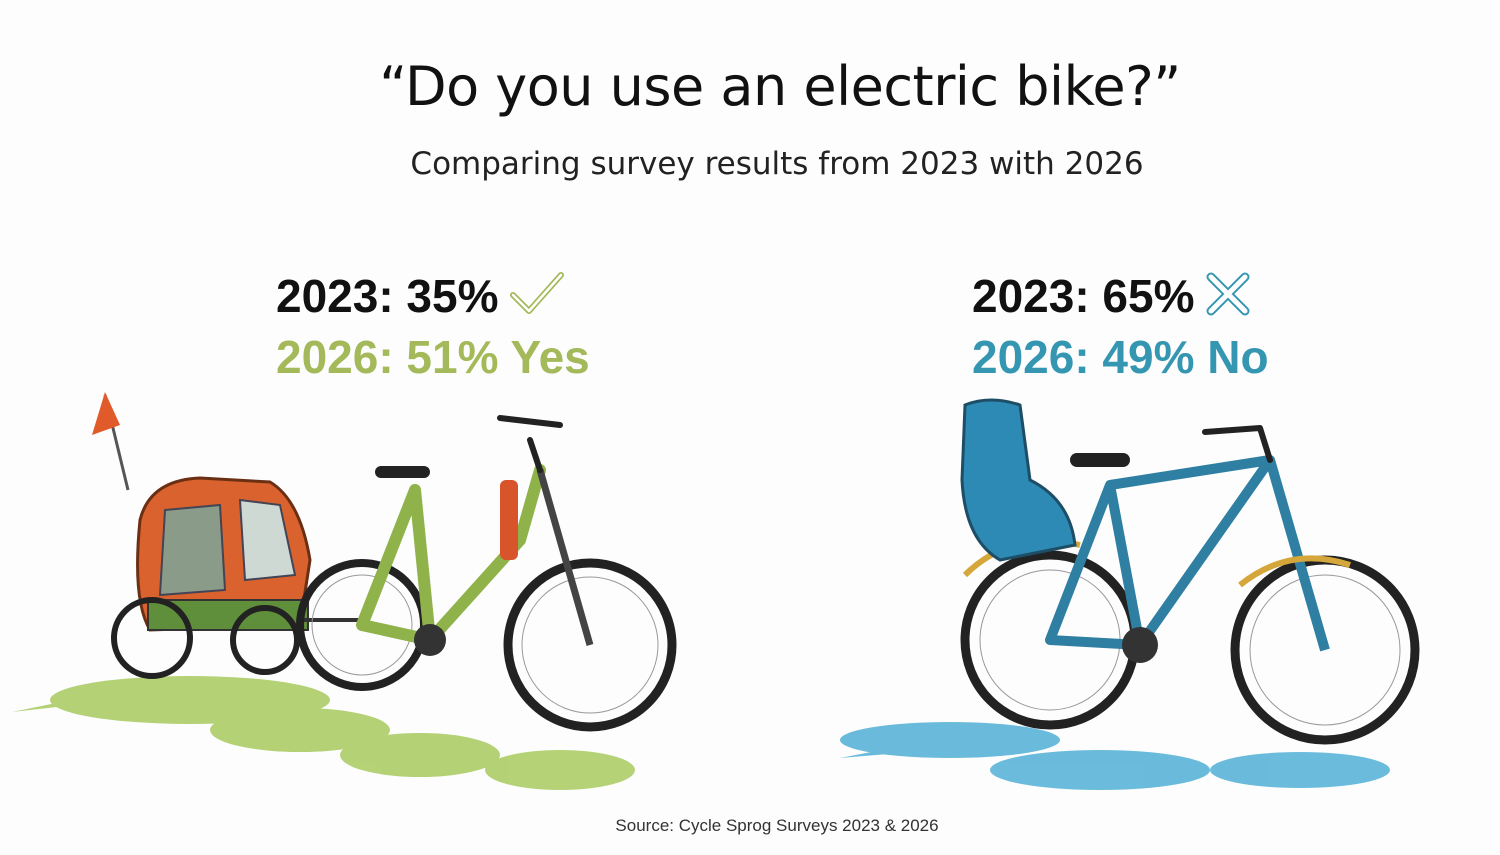 Image resolution: width=1500 pixels, height=855 pixels. Describe the element at coordinates (1018, 480) in the screenshot. I see `child-seat` at that location.